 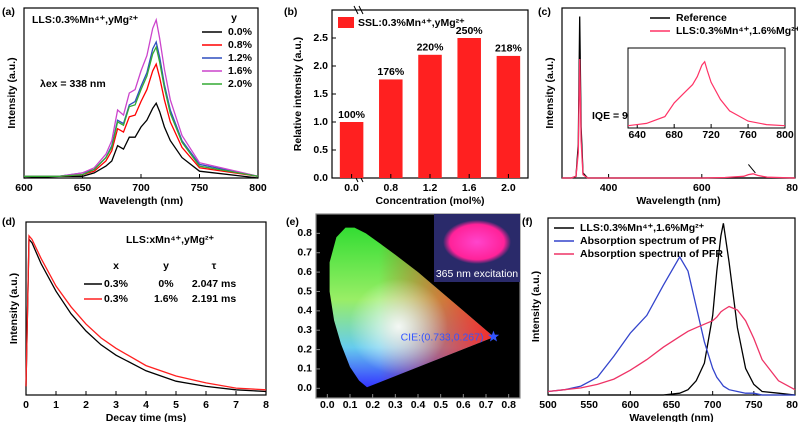 I want to click on table-cell: 1.6%, so click(x=166, y=299).